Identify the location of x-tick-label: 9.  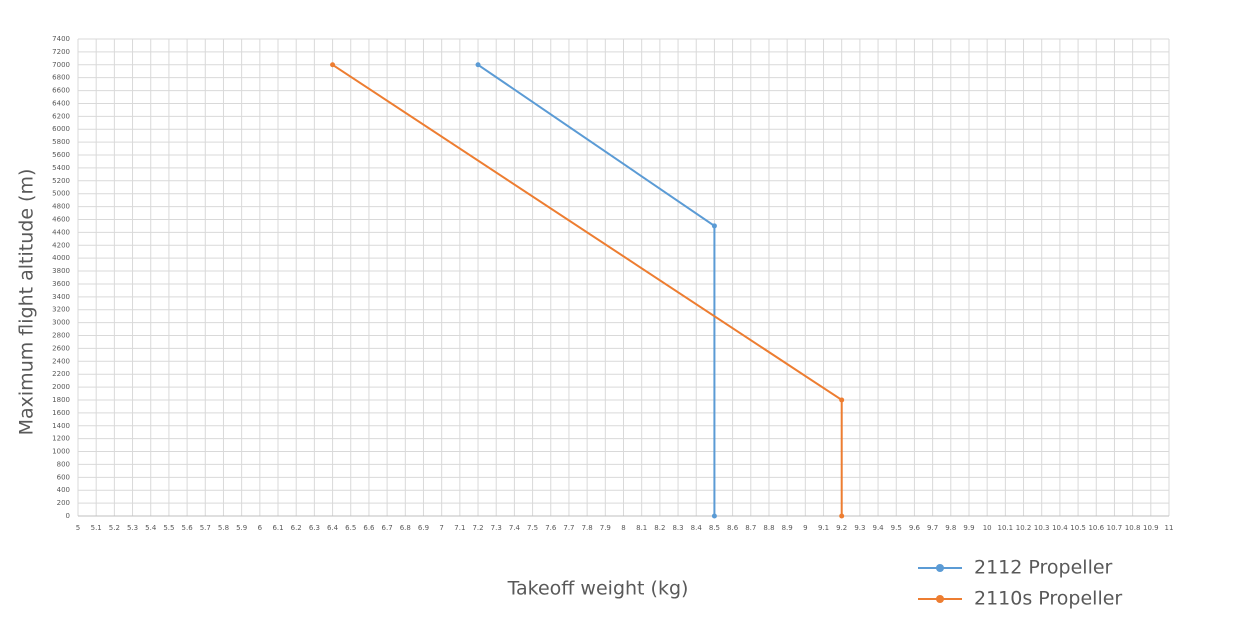
(805, 528).